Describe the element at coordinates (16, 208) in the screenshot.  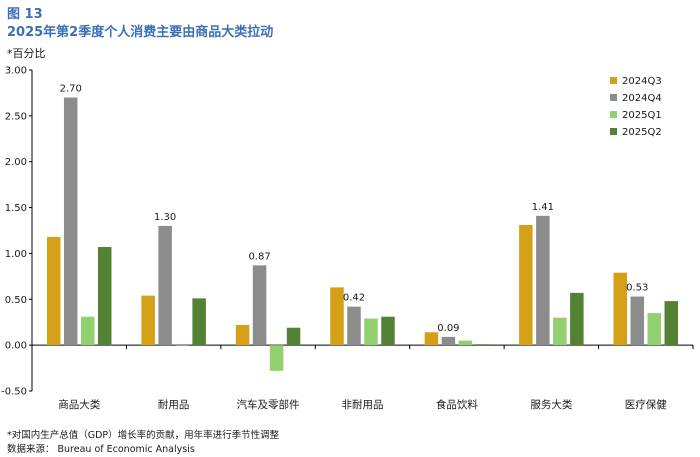
I see `y-tick-label: 1.50` at that location.